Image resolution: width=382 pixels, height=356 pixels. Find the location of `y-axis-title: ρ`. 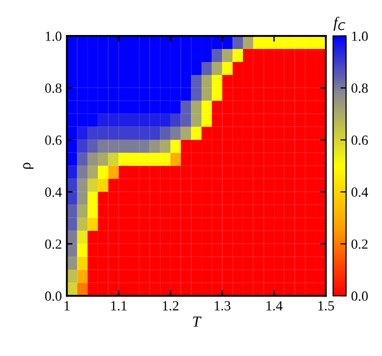

y-axis-title: ρ is located at coordinates (28, 165).